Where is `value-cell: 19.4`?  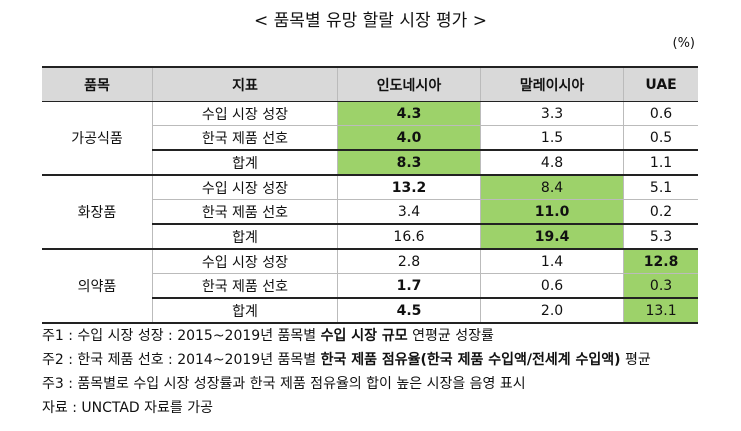
value-cell: 19.4 is located at coordinates (552, 236).